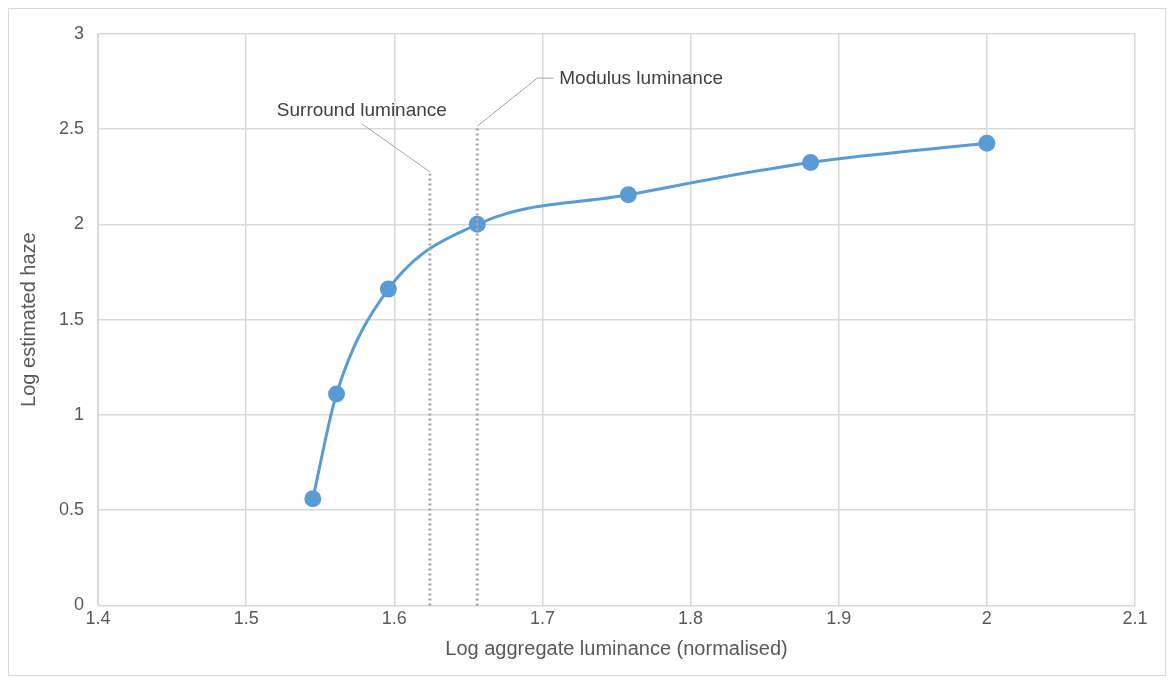 The image size is (1174, 684). What do you see at coordinates (361, 109) in the screenshot?
I see `ref-line-label: Surround luminance` at bounding box center [361, 109].